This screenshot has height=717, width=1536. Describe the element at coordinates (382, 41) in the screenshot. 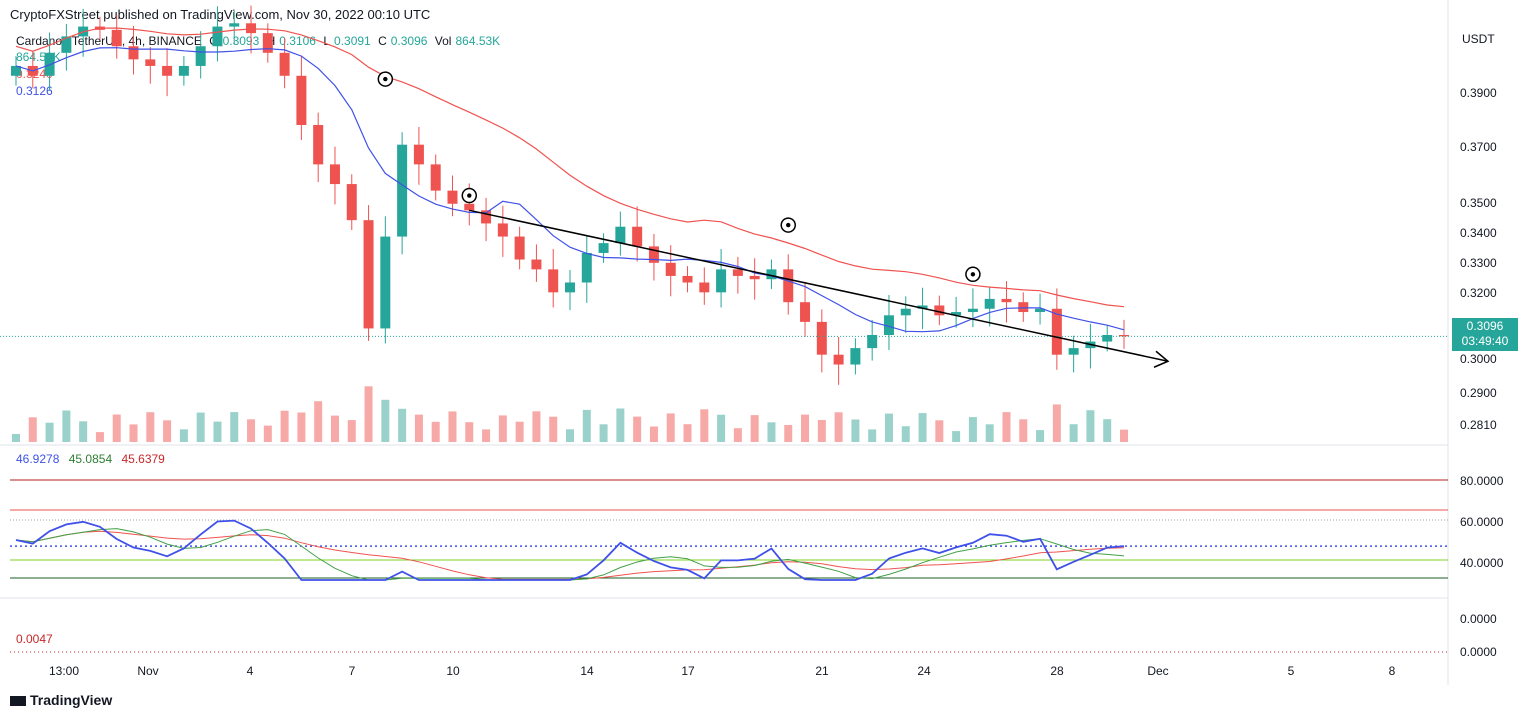

I see `close-label: C` at that location.